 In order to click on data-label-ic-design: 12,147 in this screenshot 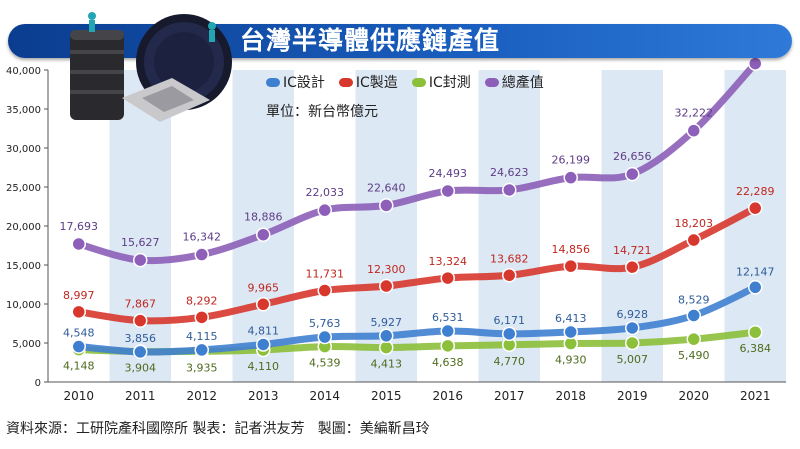, I will do `click(755, 271)`.